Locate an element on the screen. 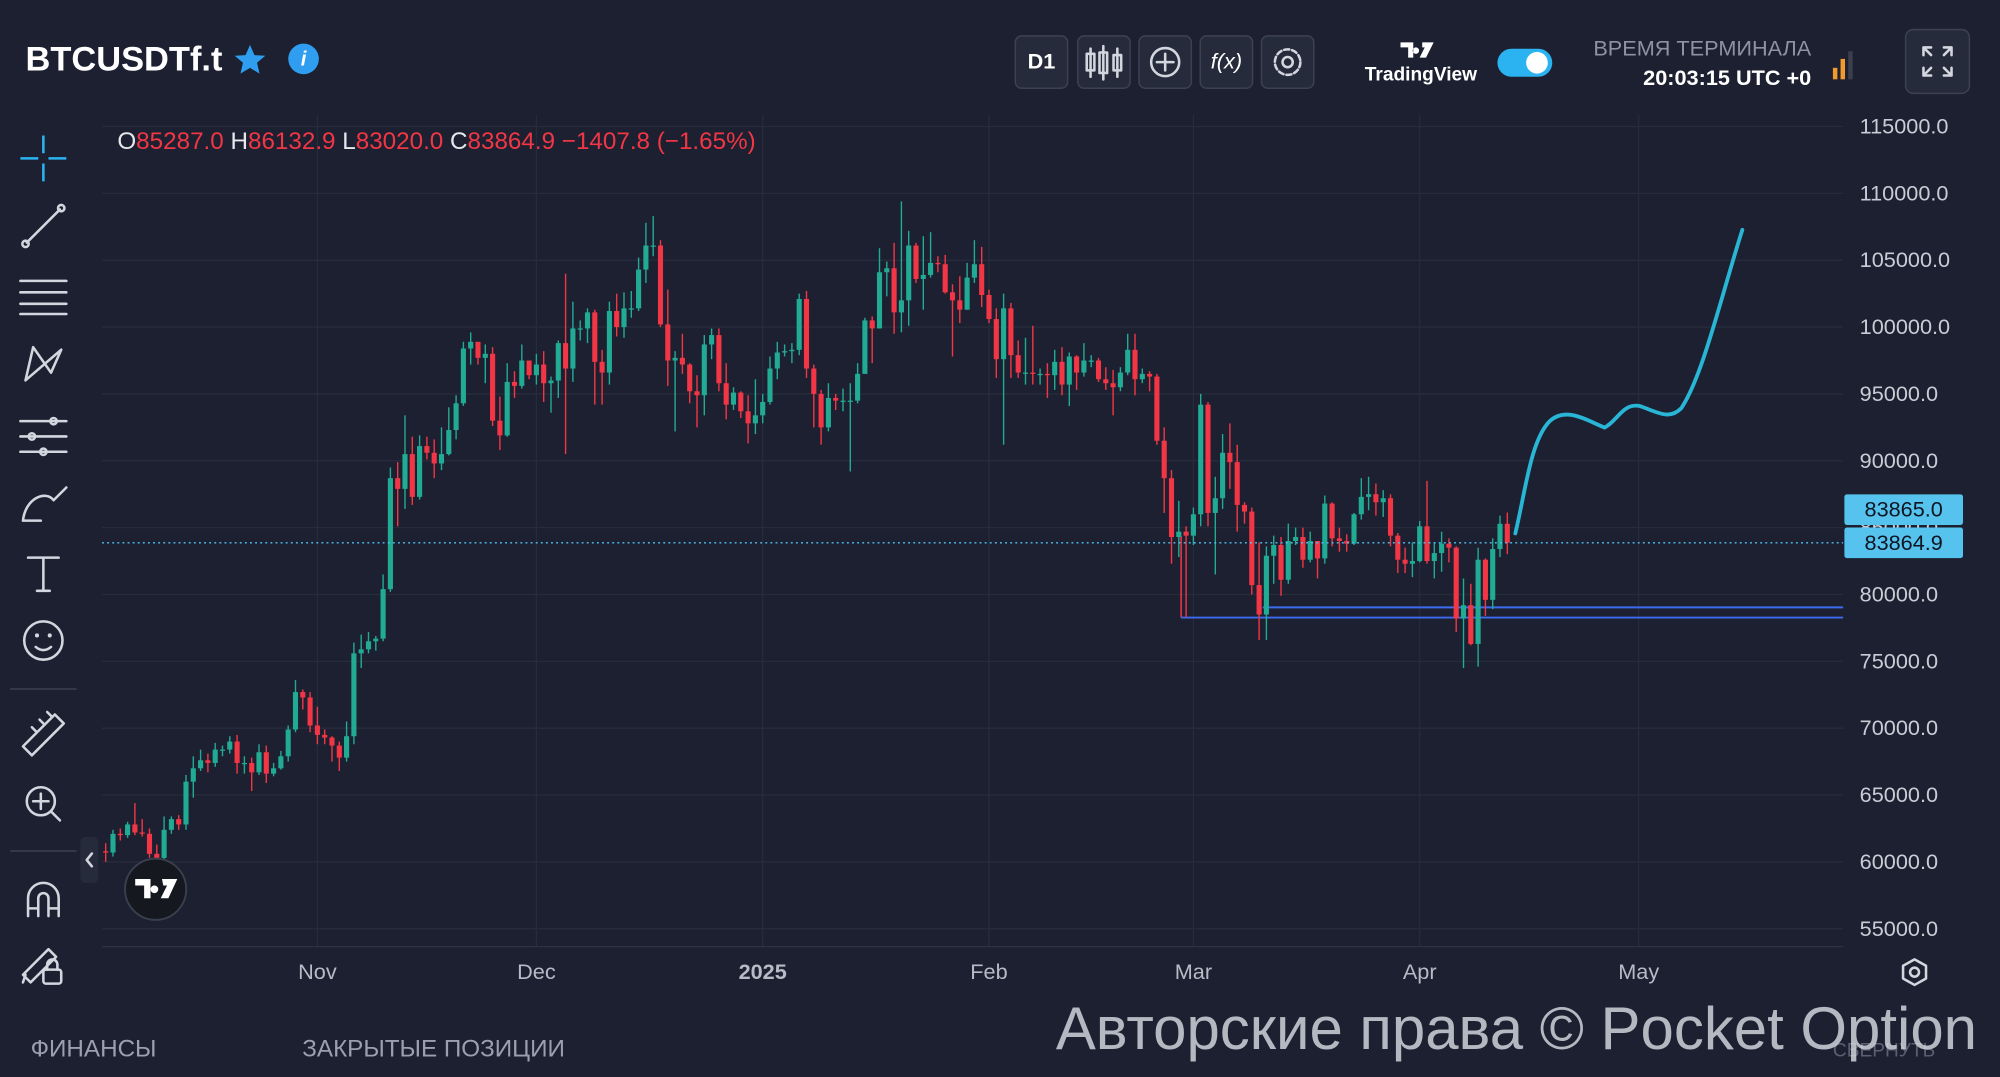 The height and width of the screenshot is (1077, 2000). trendline-tool is located at coordinates (43, 226).